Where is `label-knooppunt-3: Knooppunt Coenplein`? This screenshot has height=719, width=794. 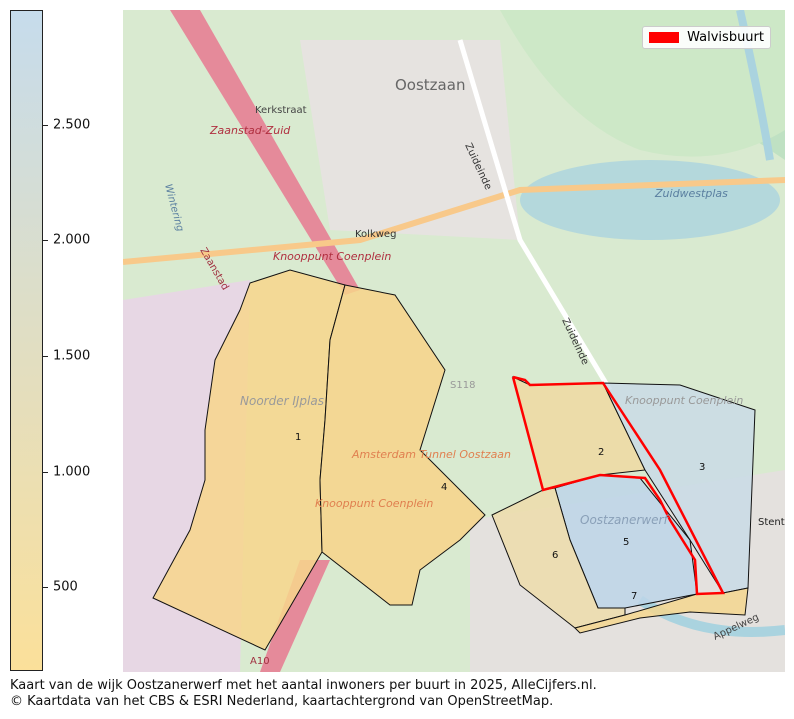
label-knooppunt-3: Knooppunt Coenplein is located at coordinates (684, 400).